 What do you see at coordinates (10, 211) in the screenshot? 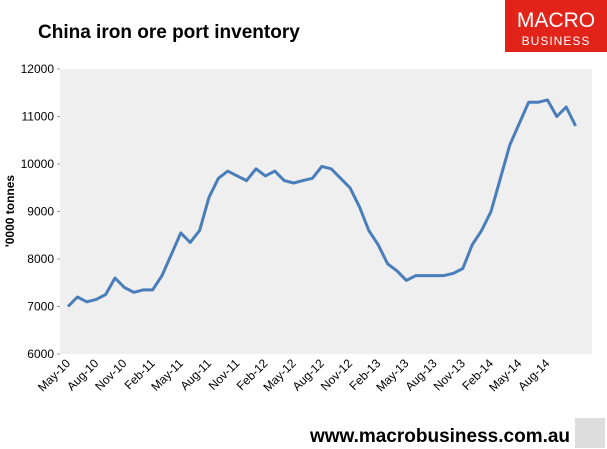
I see `y-axis-label: '0000 tonnes` at bounding box center [10, 211].